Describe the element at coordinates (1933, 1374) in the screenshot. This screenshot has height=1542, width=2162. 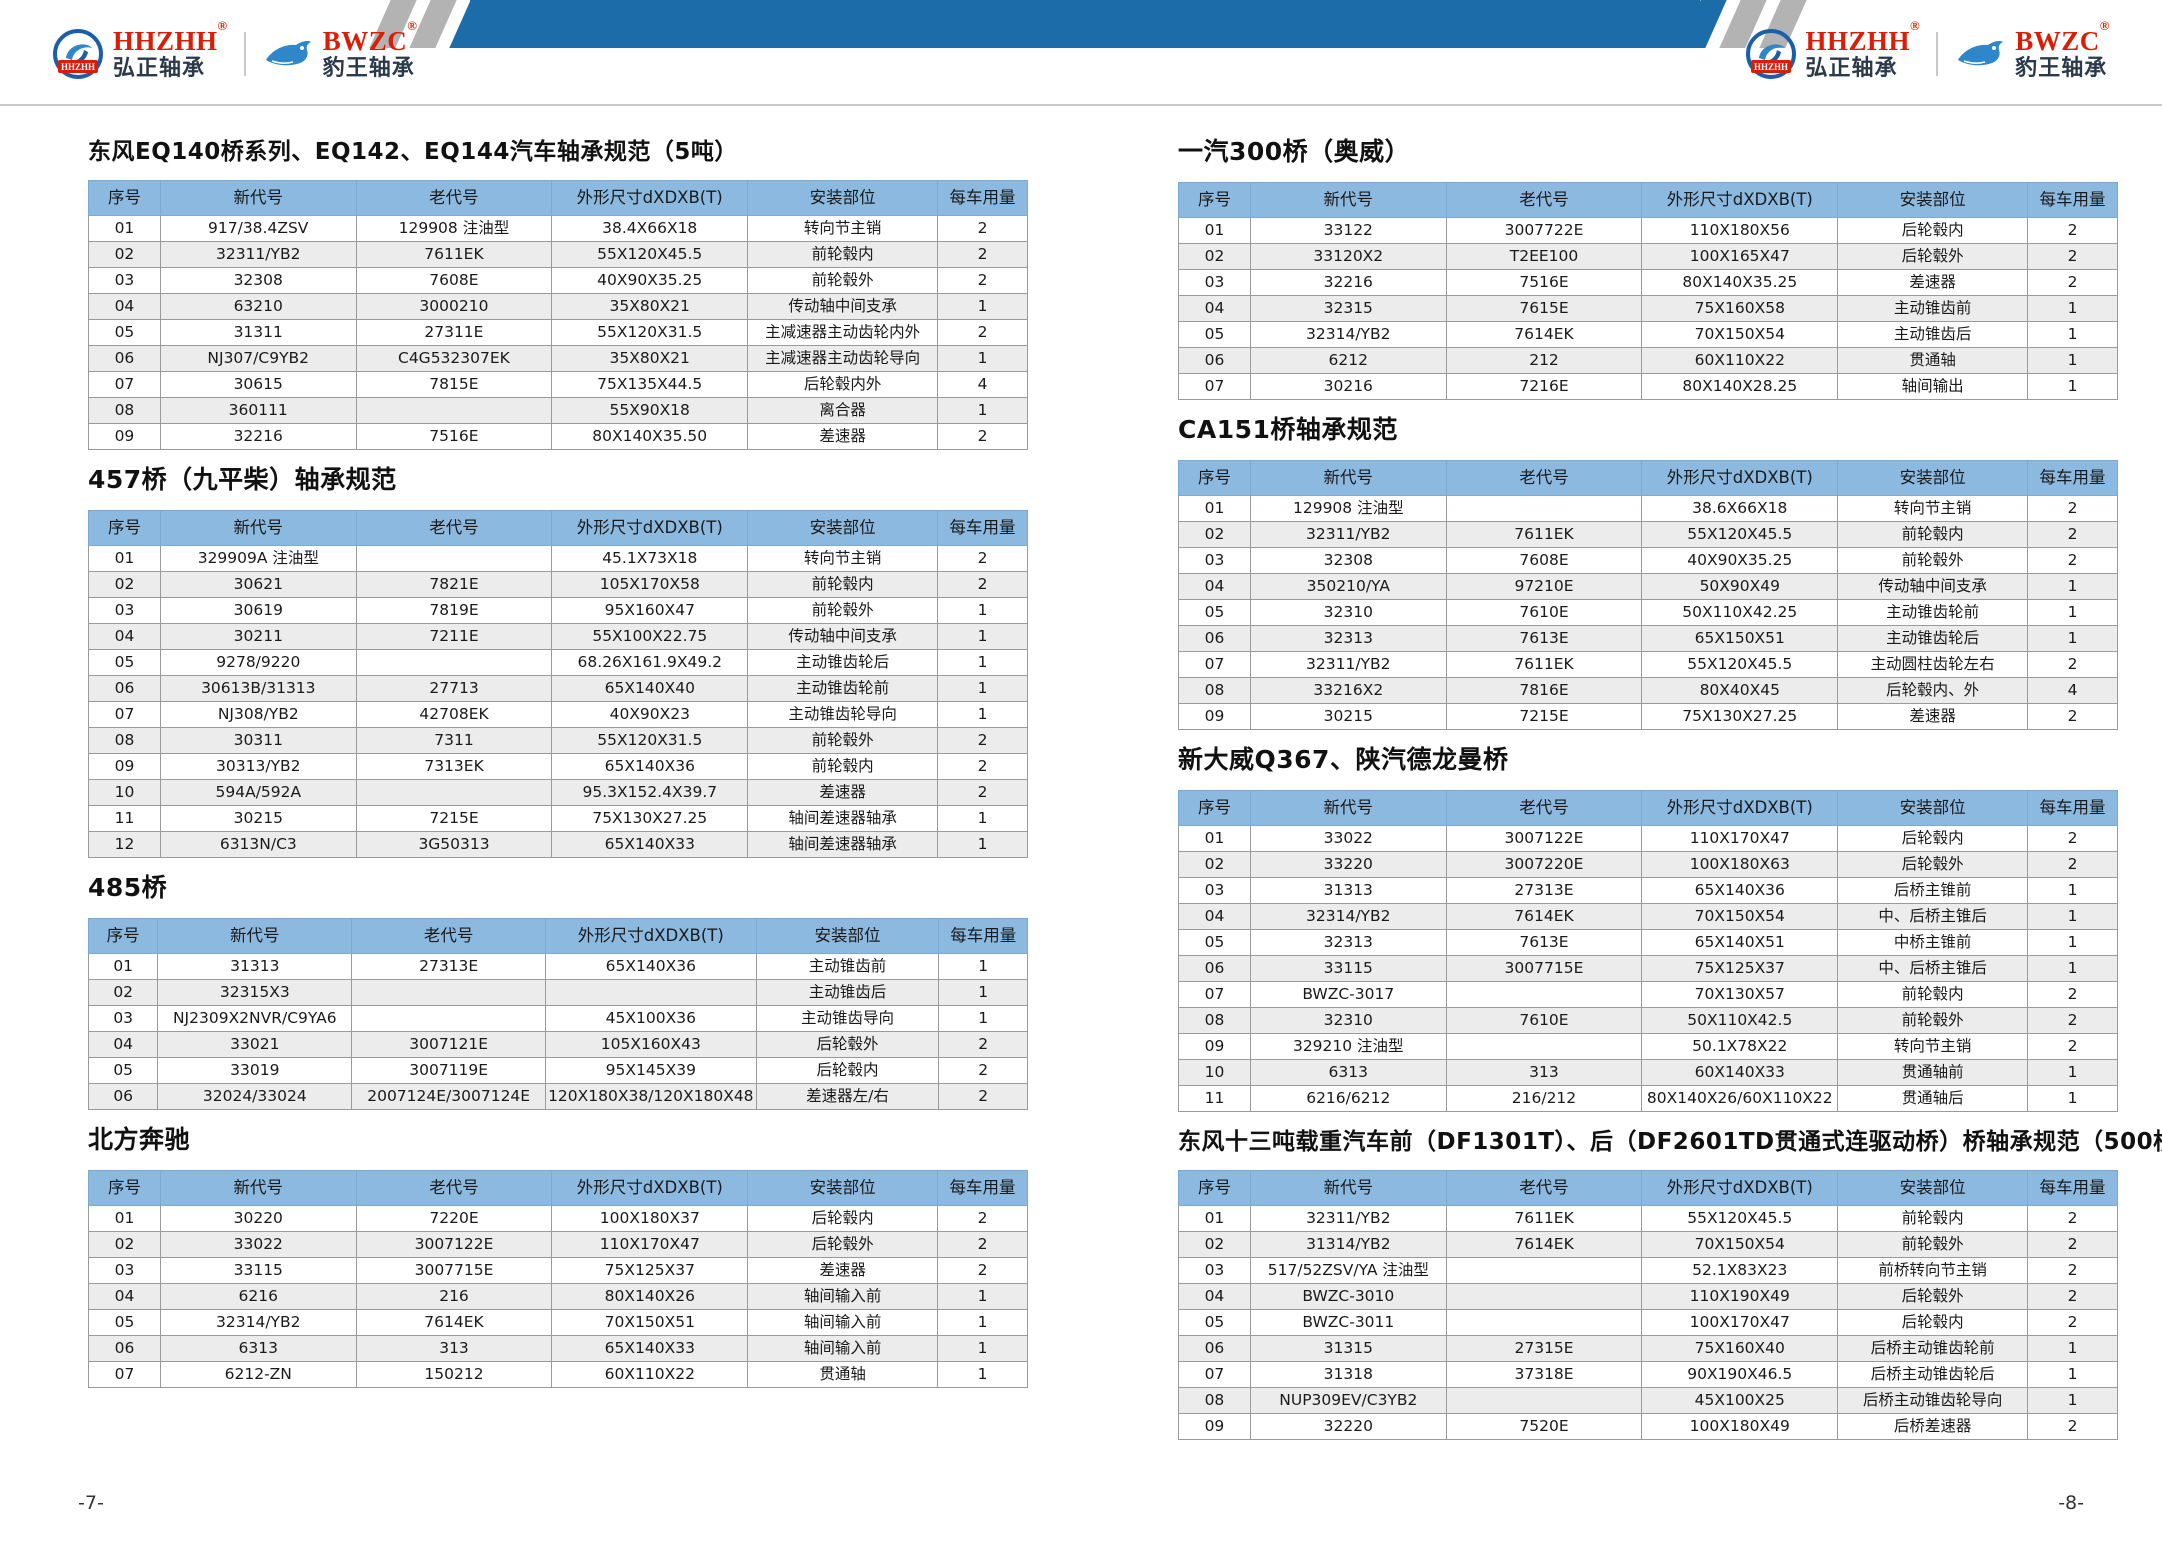
I see `table-cell: 后桥主动锥齿轮后` at that location.